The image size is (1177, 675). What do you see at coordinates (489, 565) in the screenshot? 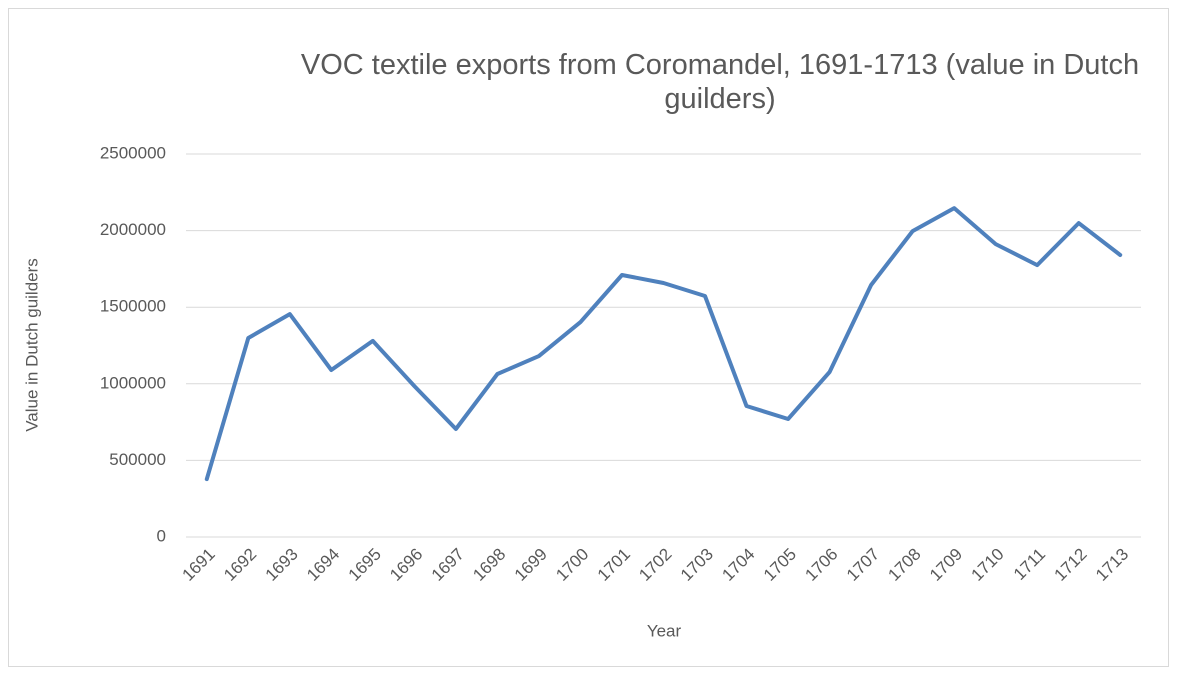
I see `x-tick-label: 1698` at bounding box center [489, 565].